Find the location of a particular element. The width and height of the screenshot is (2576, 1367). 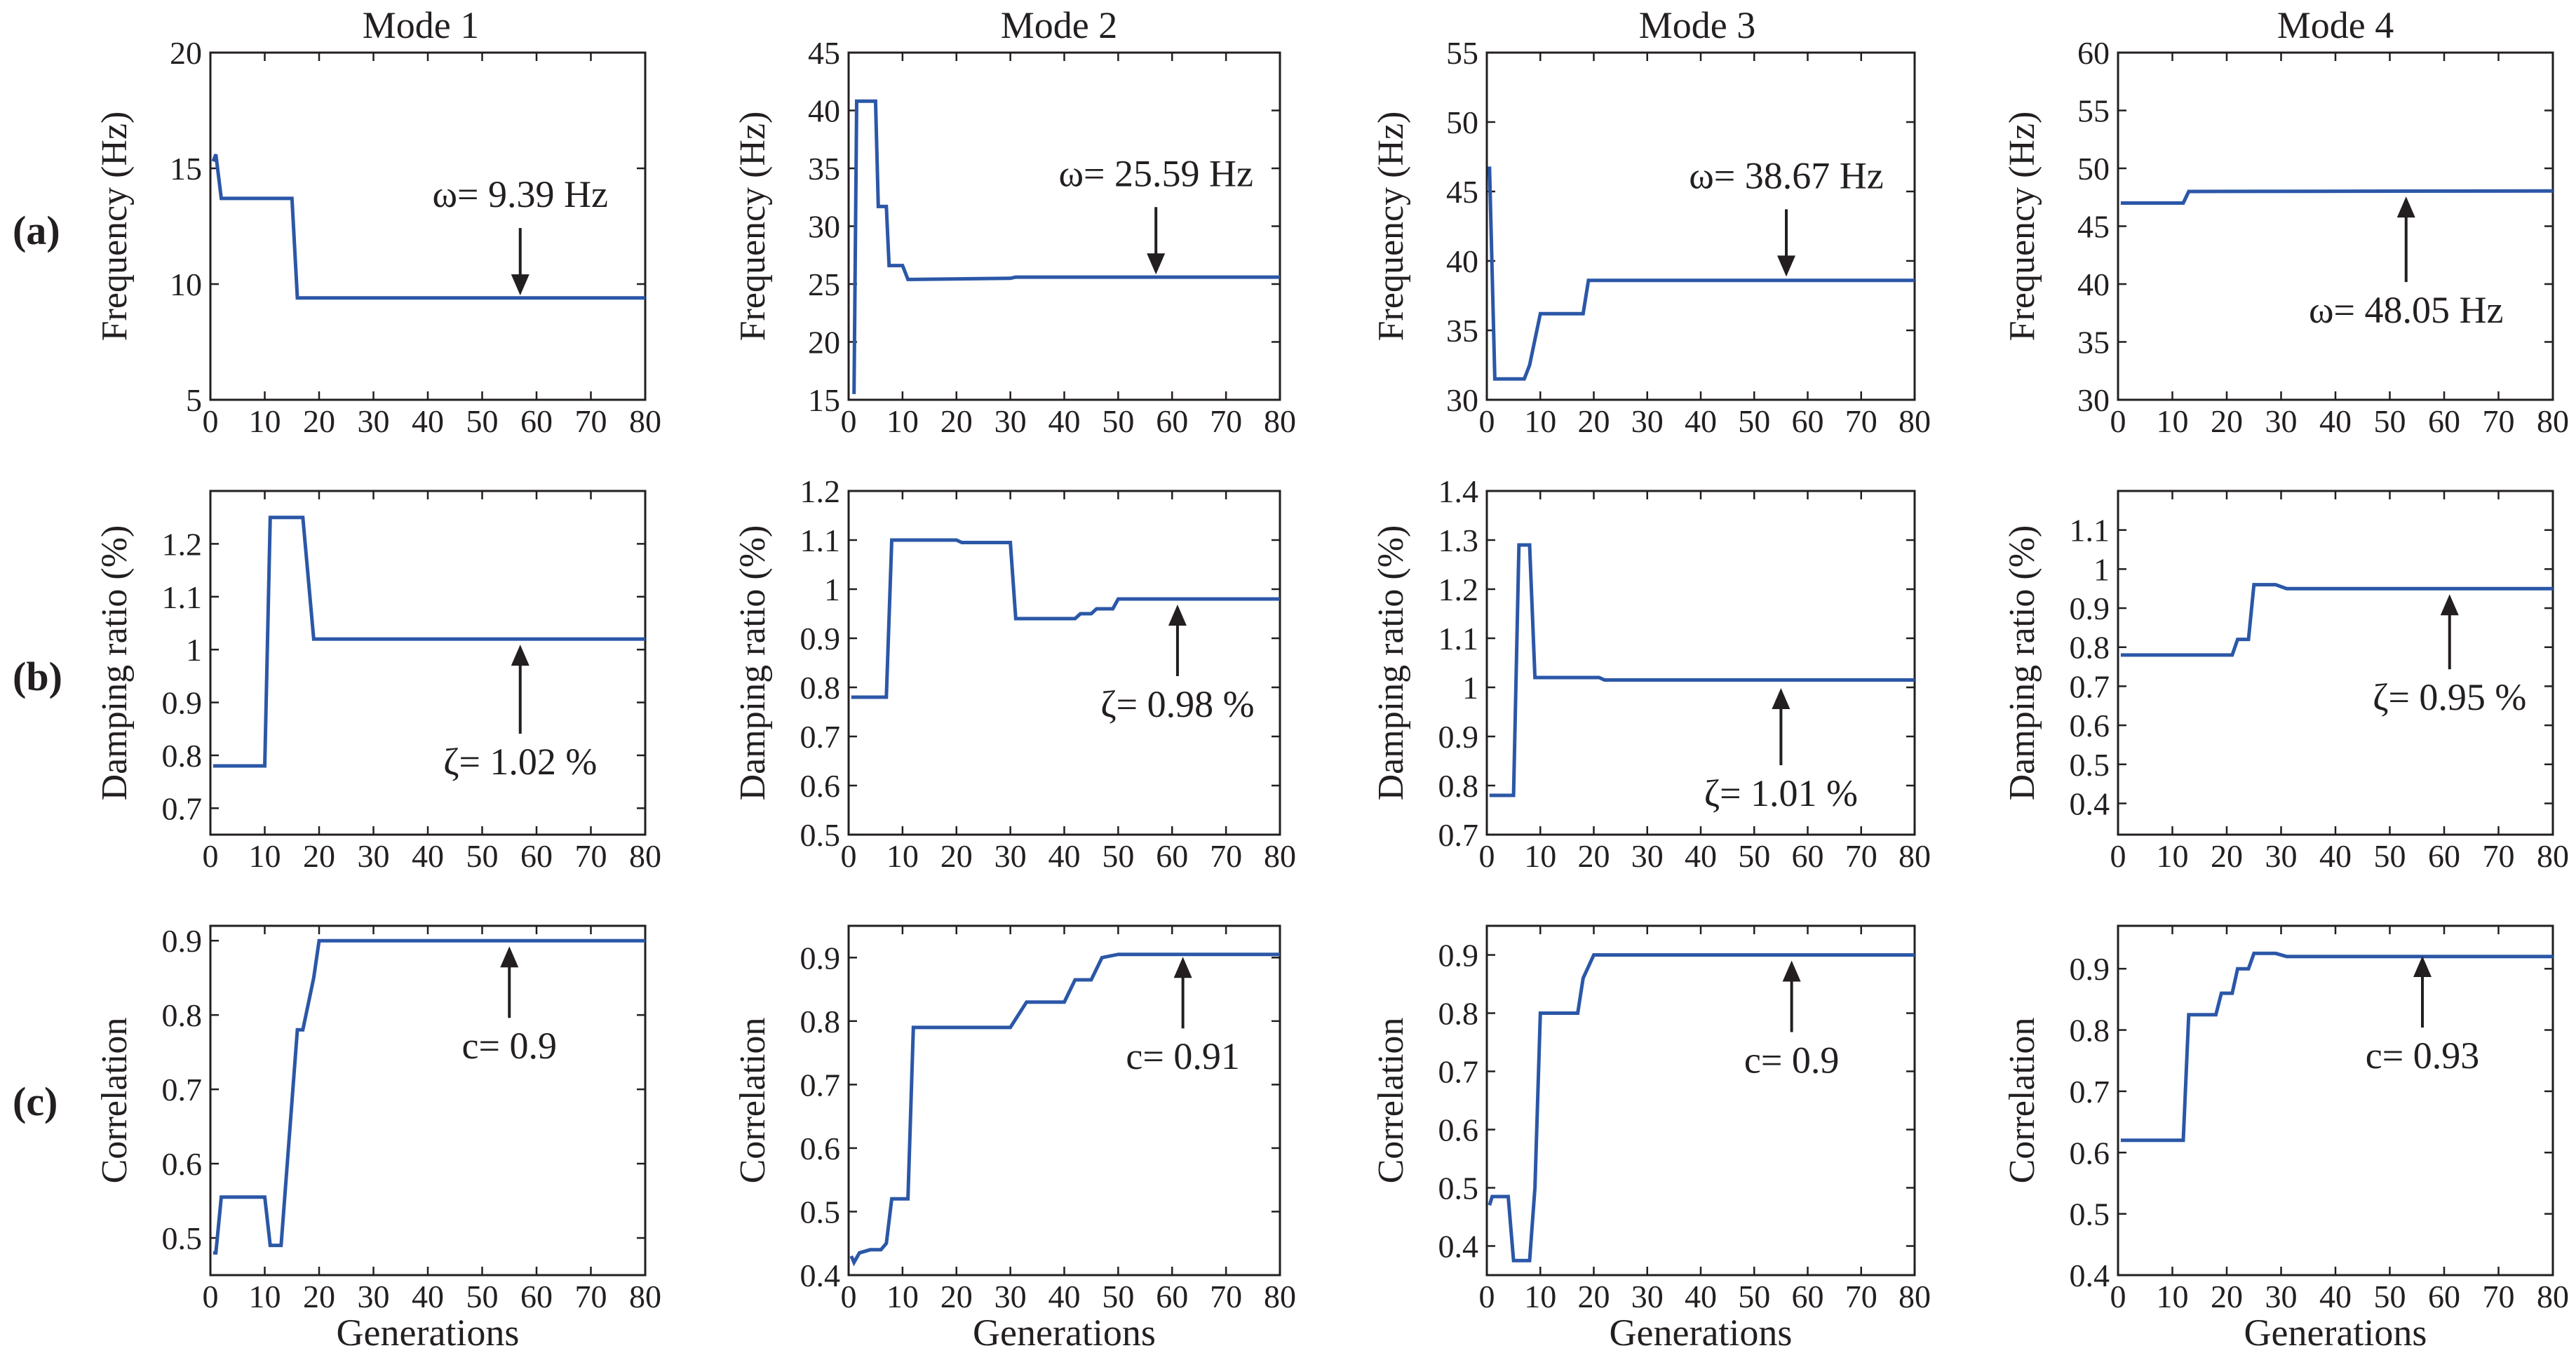

row-label-a: (a) is located at coordinates (36, 230).